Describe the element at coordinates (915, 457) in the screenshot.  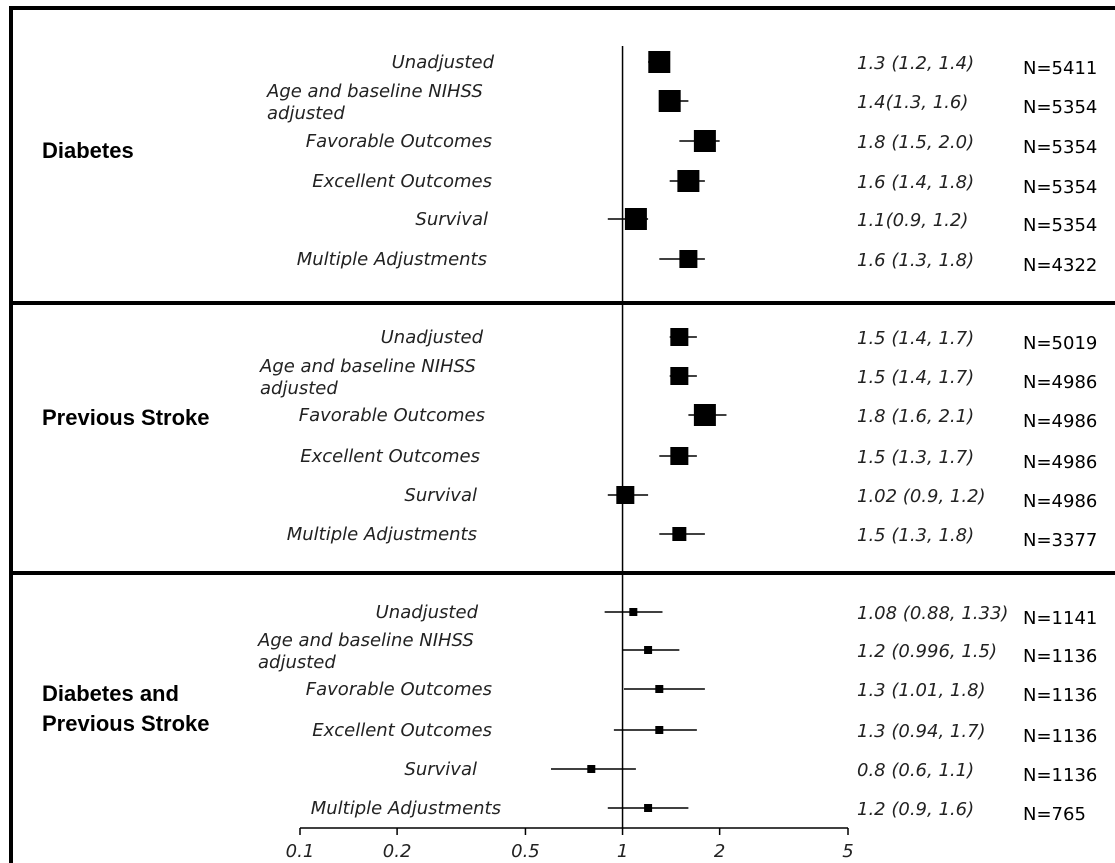
I see `ci-text: 1.5 (1.3, 1.7)` at that location.